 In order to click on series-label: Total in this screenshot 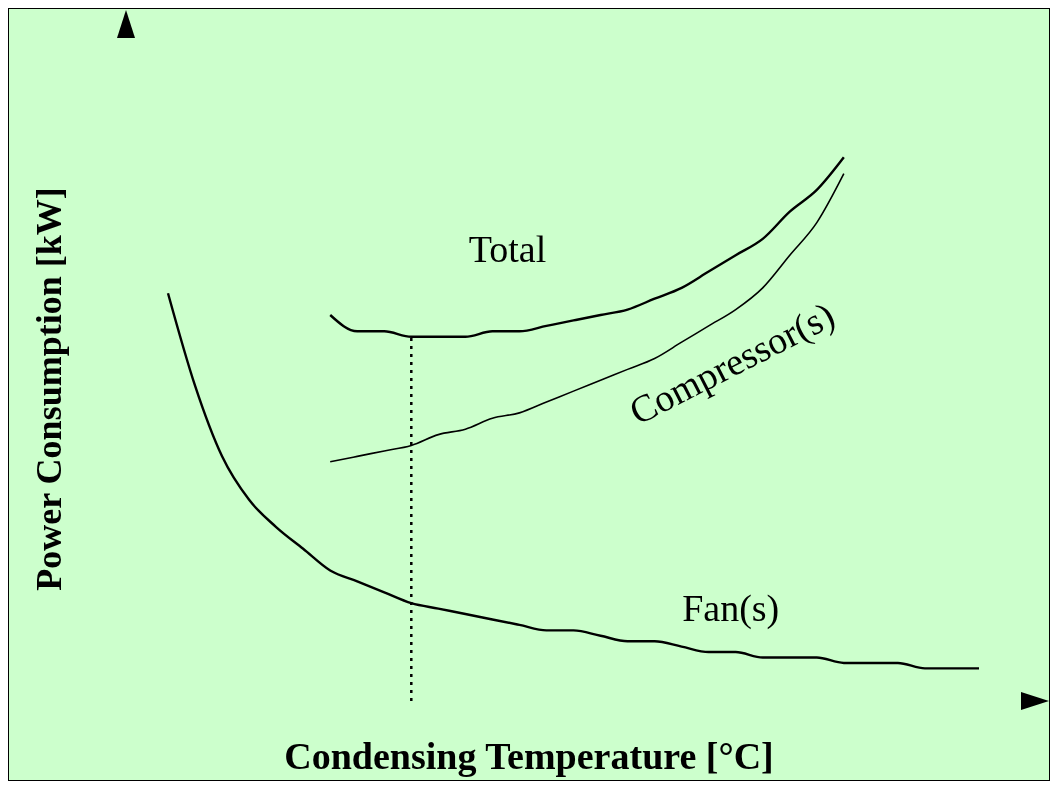, I will do `click(507, 249)`.